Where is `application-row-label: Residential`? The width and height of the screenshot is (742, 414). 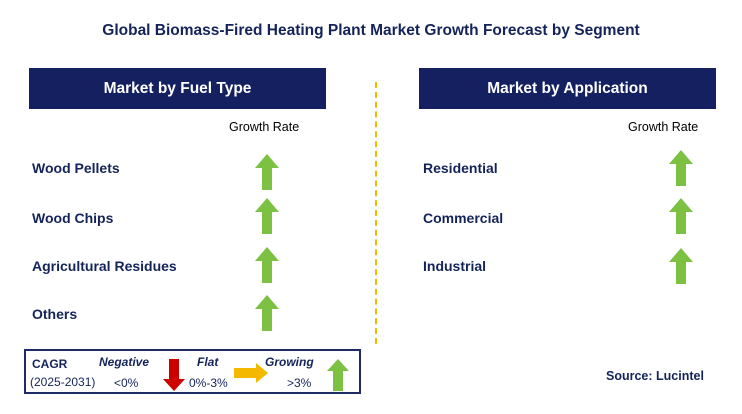
application-row-label: Residential is located at coordinates (460, 168).